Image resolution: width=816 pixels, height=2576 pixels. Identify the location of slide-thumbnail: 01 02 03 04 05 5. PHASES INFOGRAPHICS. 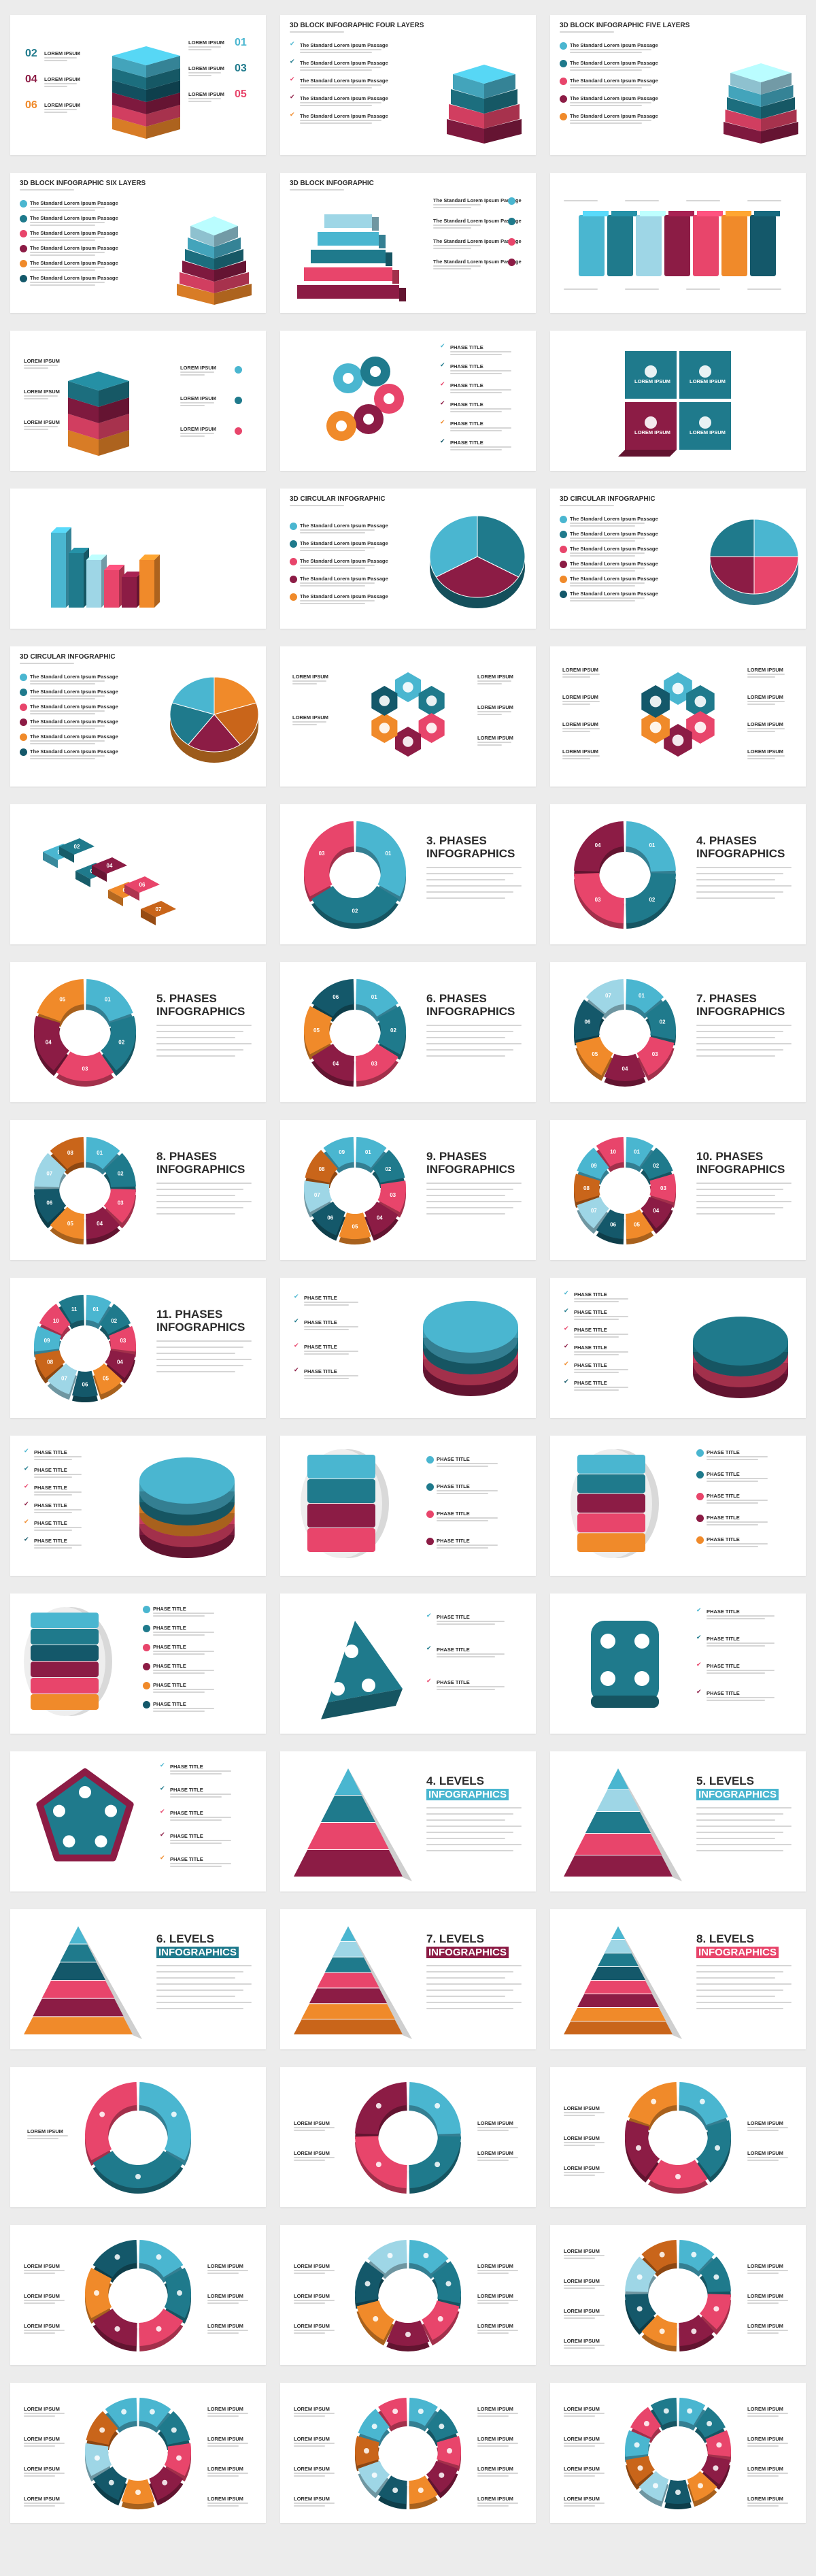
(138, 1032).